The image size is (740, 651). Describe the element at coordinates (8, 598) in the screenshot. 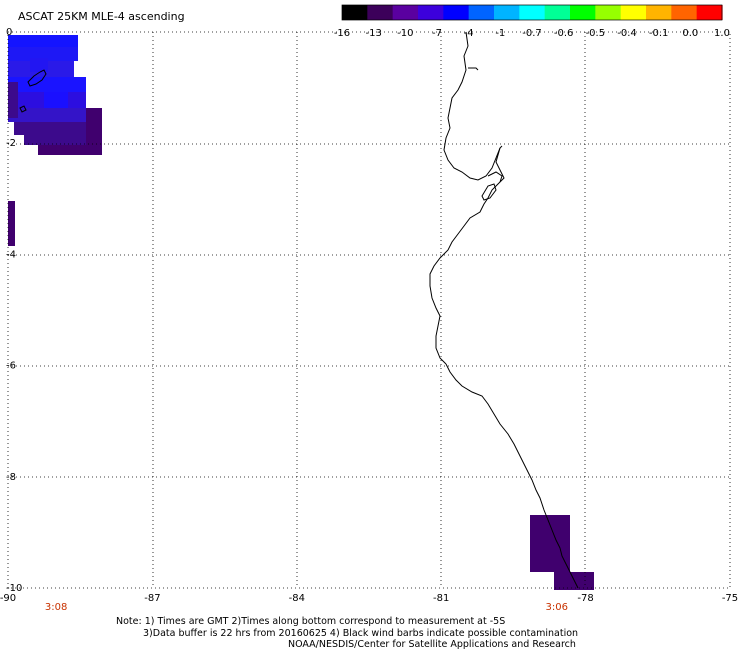

I see `longitude-tick-label: -90` at that location.